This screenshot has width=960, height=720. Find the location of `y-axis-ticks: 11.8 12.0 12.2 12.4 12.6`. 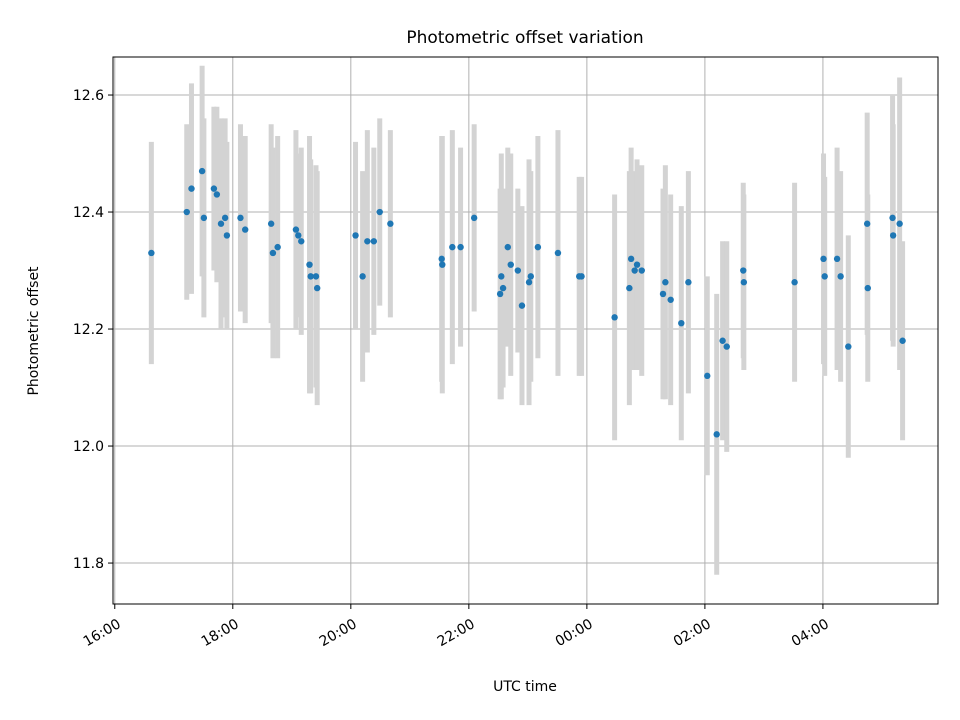

y-axis-ticks: 11.8 12.0 12.2 12.4 12.6 is located at coordinates (93, 330).